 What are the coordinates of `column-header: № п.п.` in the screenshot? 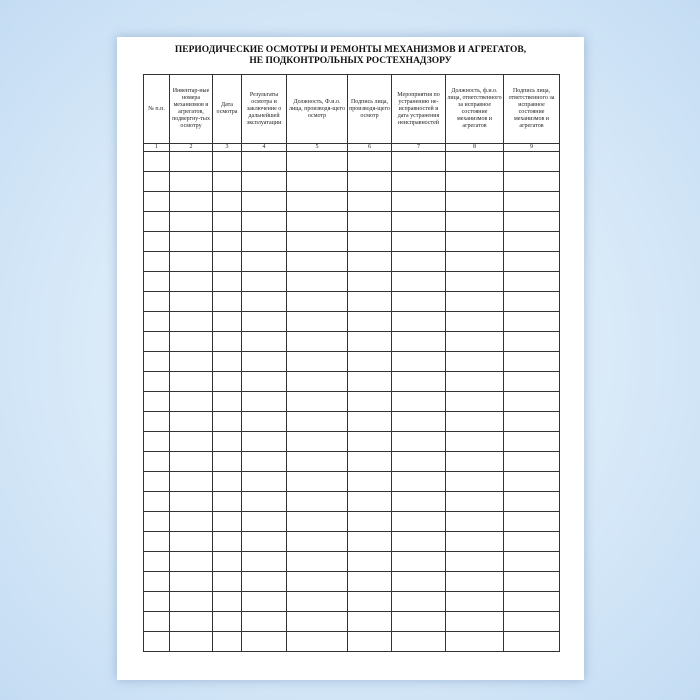 It's located at (156, 109).